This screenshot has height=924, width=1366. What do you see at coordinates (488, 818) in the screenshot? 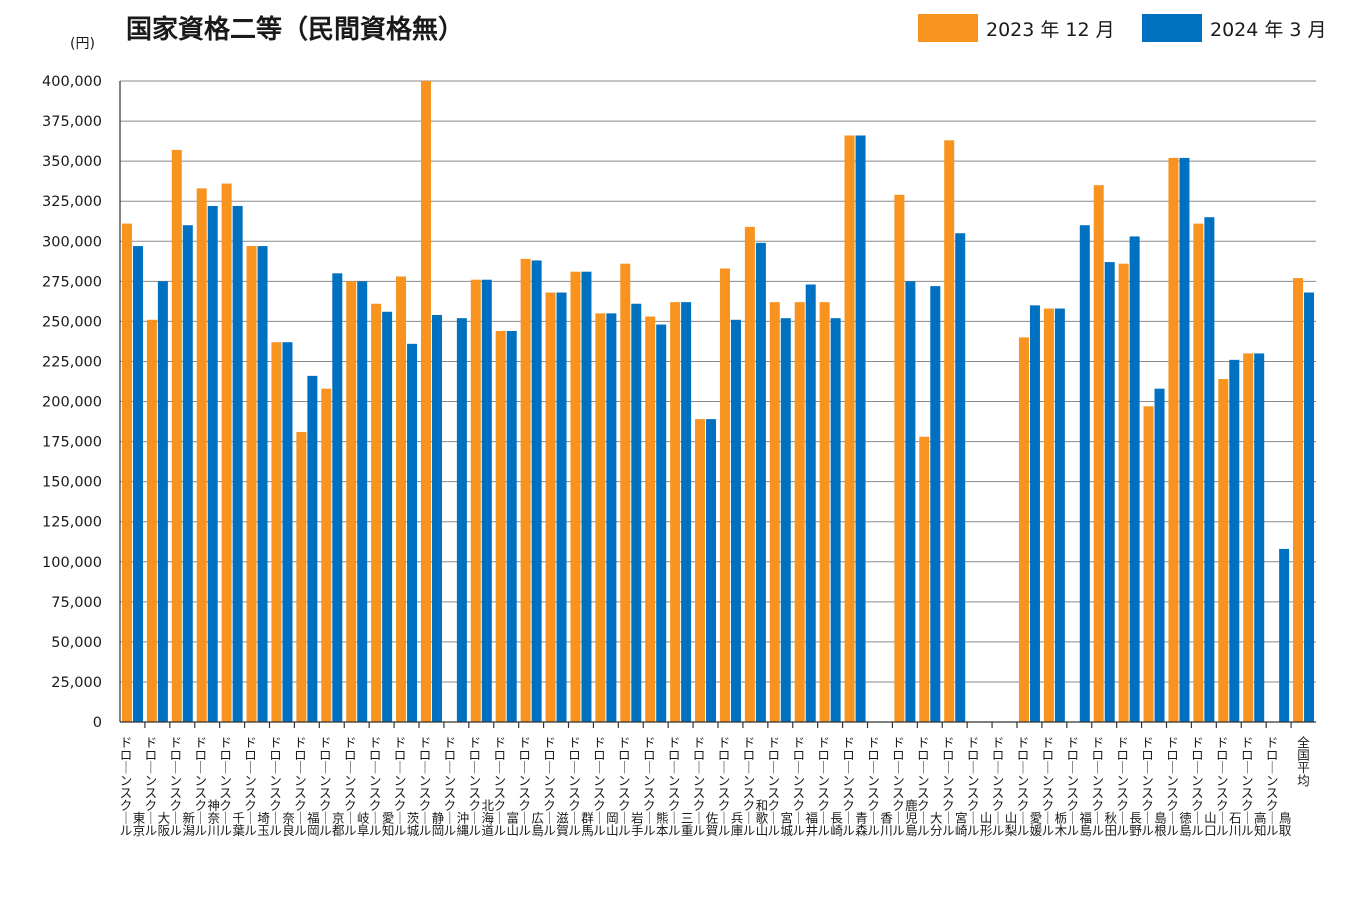
I see `x-tick-label: 海` at bounding box center [488, 818].